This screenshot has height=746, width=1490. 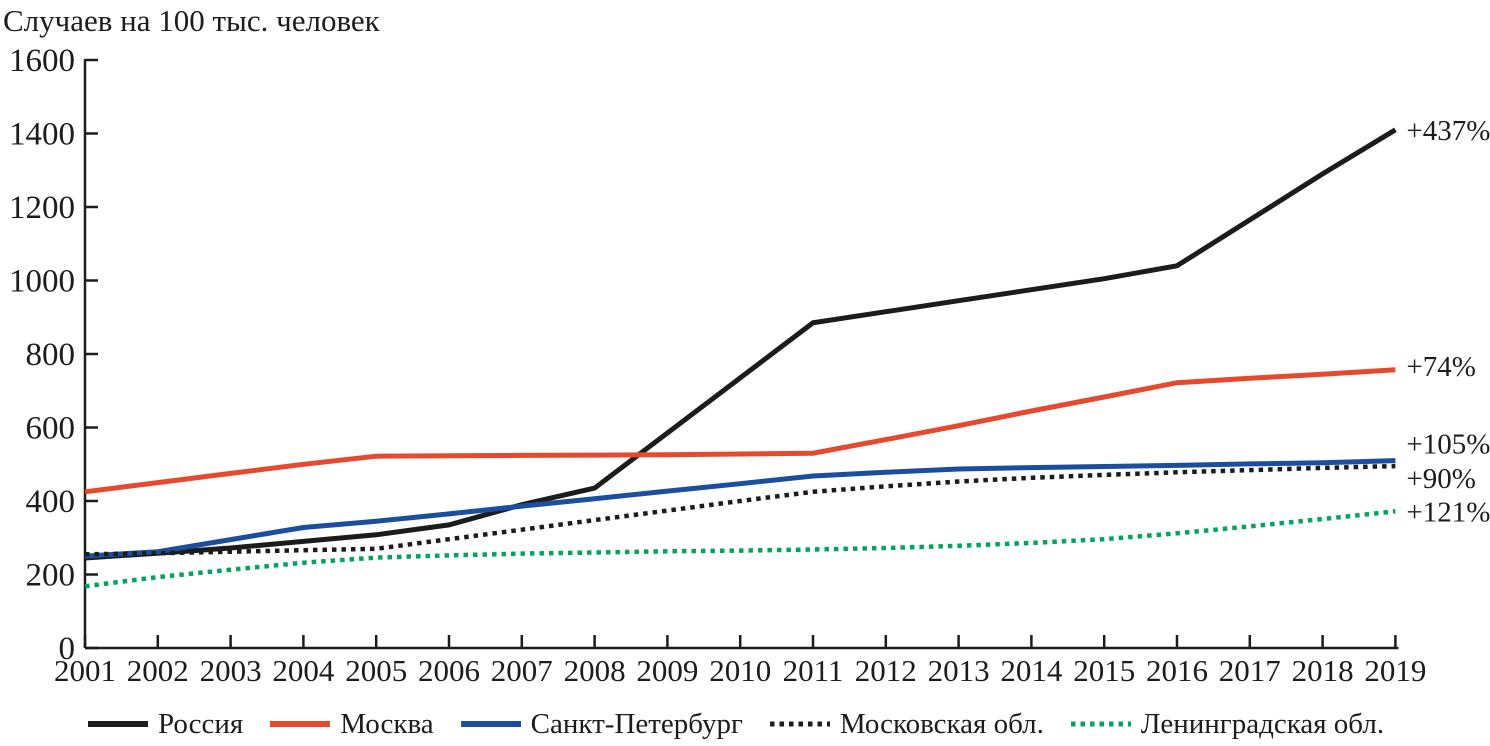 What do you see at coordinates (67, 649) in the screenshot?
I see `y-tick-label: 0` at bounding box center [67, 649].